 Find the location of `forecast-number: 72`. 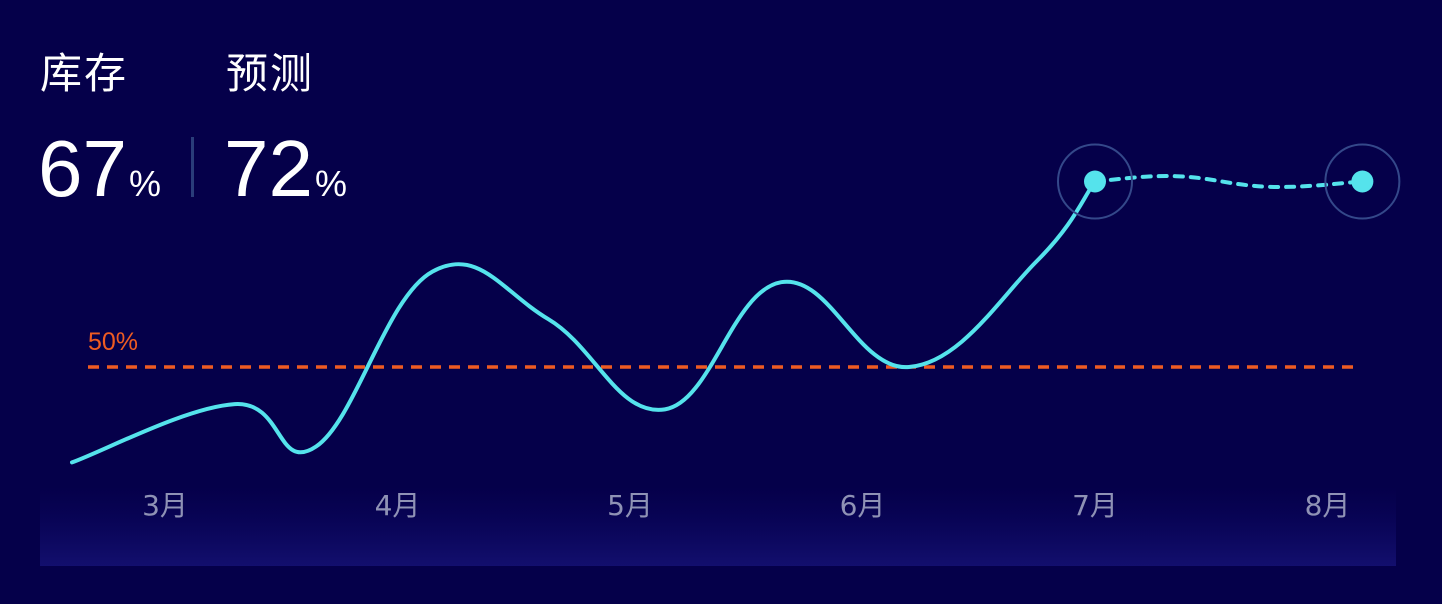

forecast-number: 72 is located at coordinates (268, 168).